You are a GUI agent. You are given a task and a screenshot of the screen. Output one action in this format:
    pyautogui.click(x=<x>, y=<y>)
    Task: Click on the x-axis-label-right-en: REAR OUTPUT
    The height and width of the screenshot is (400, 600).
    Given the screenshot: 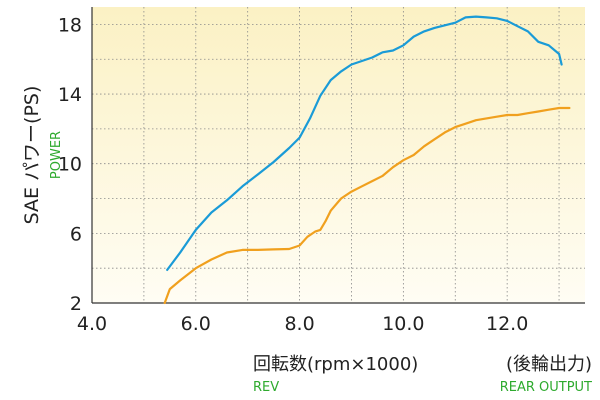 What is the action you would take?
    pyautogui.click(x=546, y=387)
    